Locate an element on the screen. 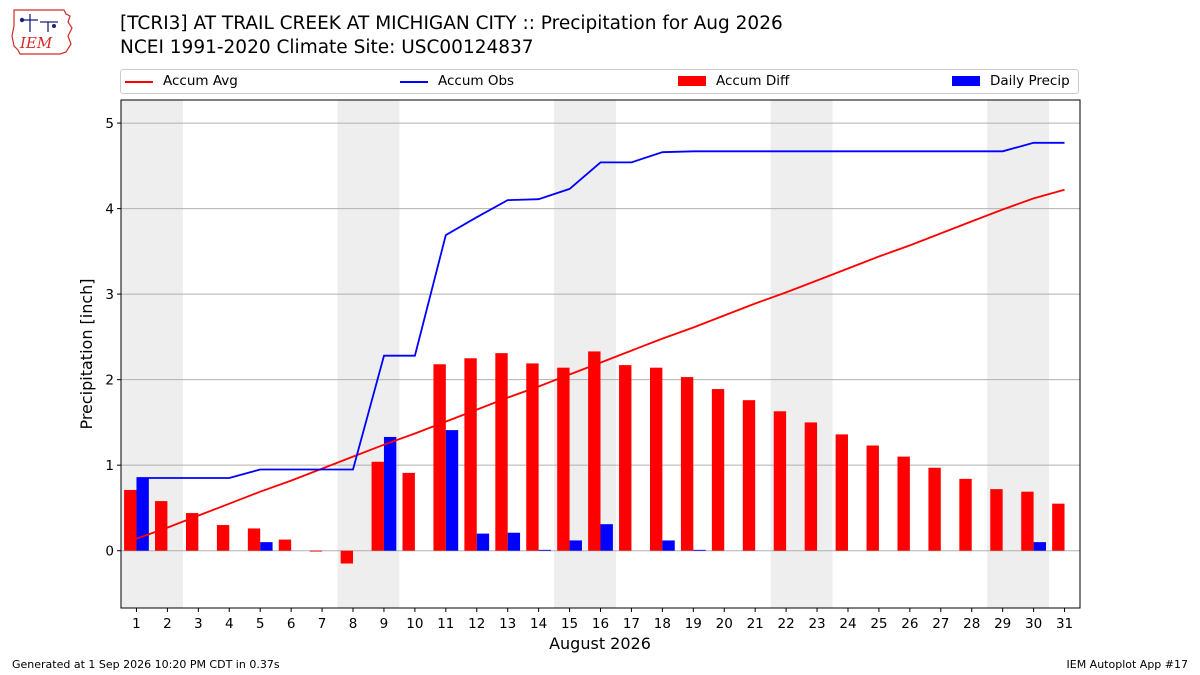  x-tick-label: 18 is located at coordinates (662, 624).